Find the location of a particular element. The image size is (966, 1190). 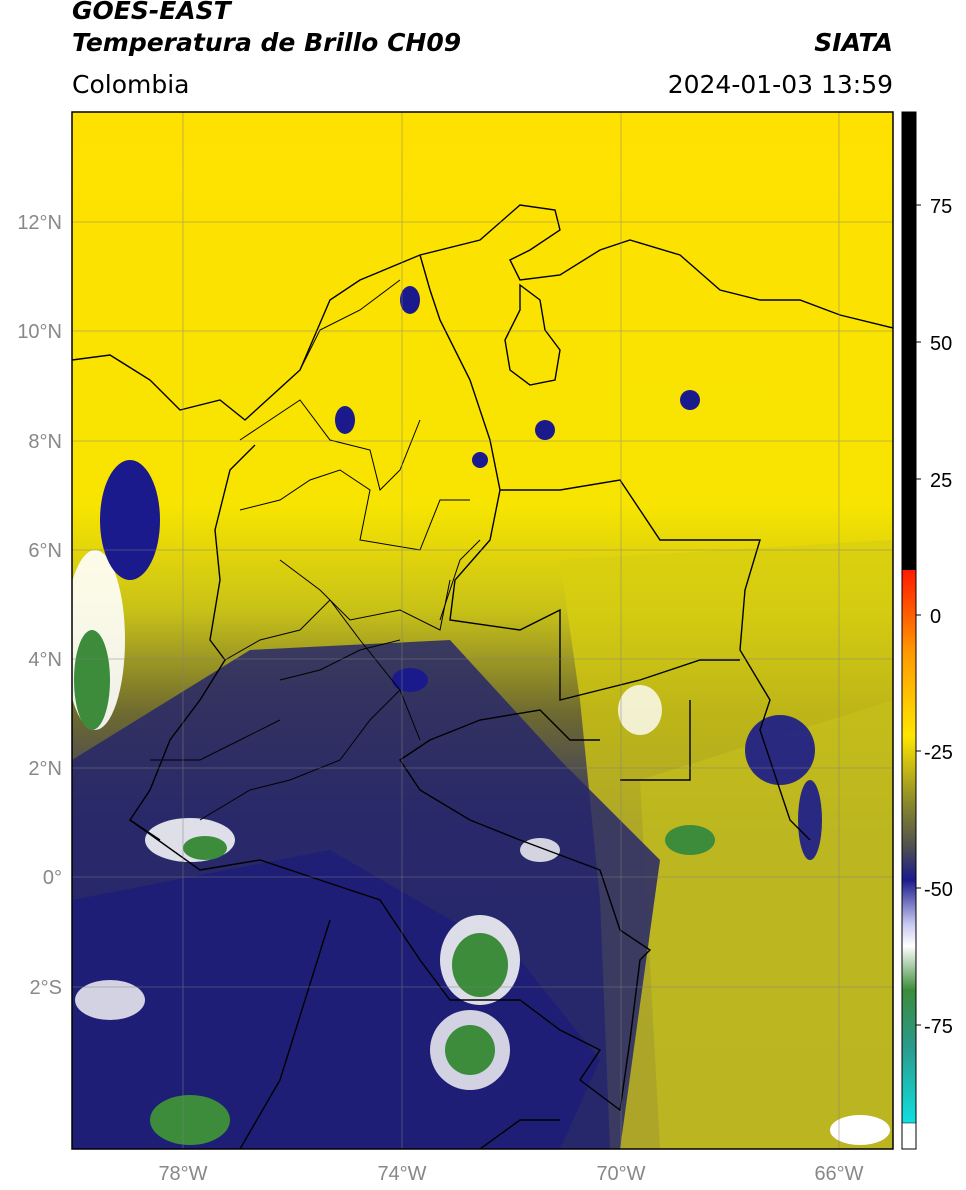

lat-label: 4°N is located at coordinates (45, 660).